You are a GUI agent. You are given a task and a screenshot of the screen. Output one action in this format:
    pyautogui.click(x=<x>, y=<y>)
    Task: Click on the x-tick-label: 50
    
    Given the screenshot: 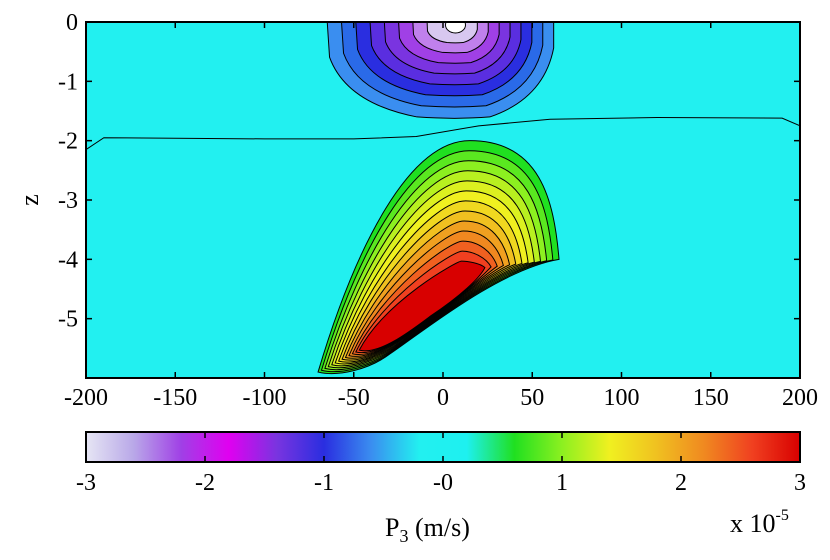 What is the action you would take?
    pyautogui.click(x=532, y=398)
    